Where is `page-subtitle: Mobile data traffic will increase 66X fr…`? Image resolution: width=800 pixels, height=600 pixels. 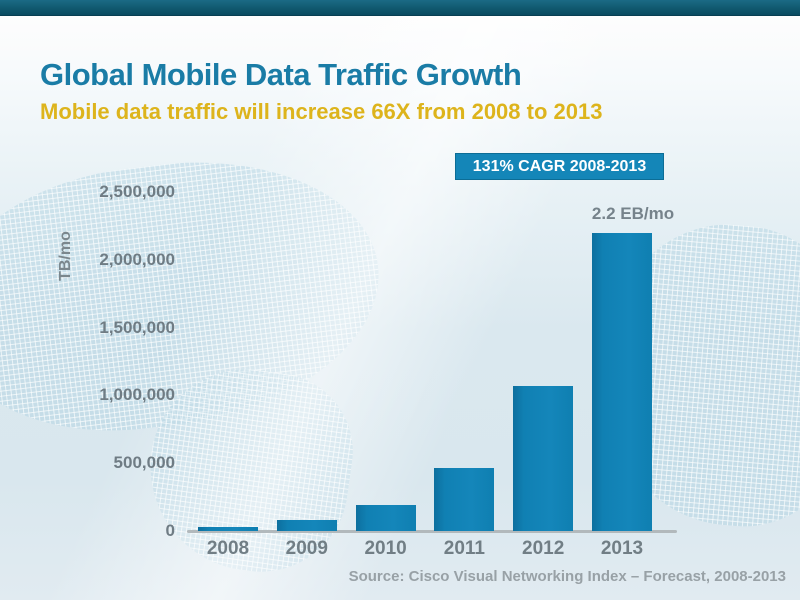 page-subtitle: Mobile data traffic will increase 66X fr… is located at coordinates (321, 111).